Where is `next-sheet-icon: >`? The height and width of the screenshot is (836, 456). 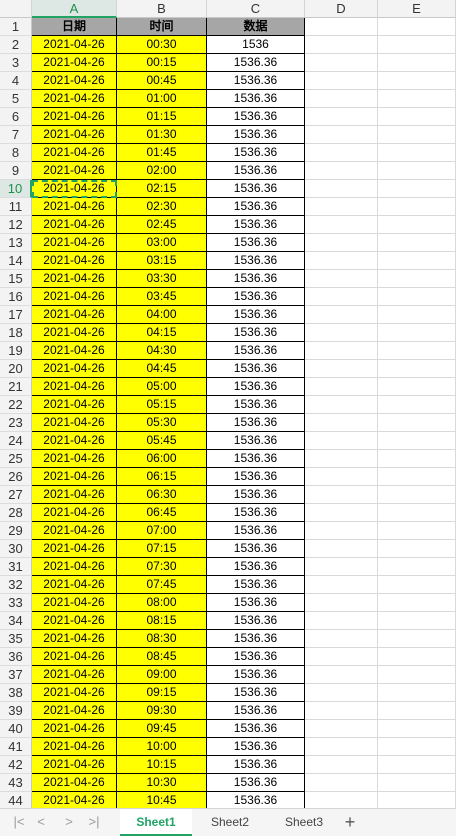
next-sheet-icon: > is located at coordinates (69, 821).